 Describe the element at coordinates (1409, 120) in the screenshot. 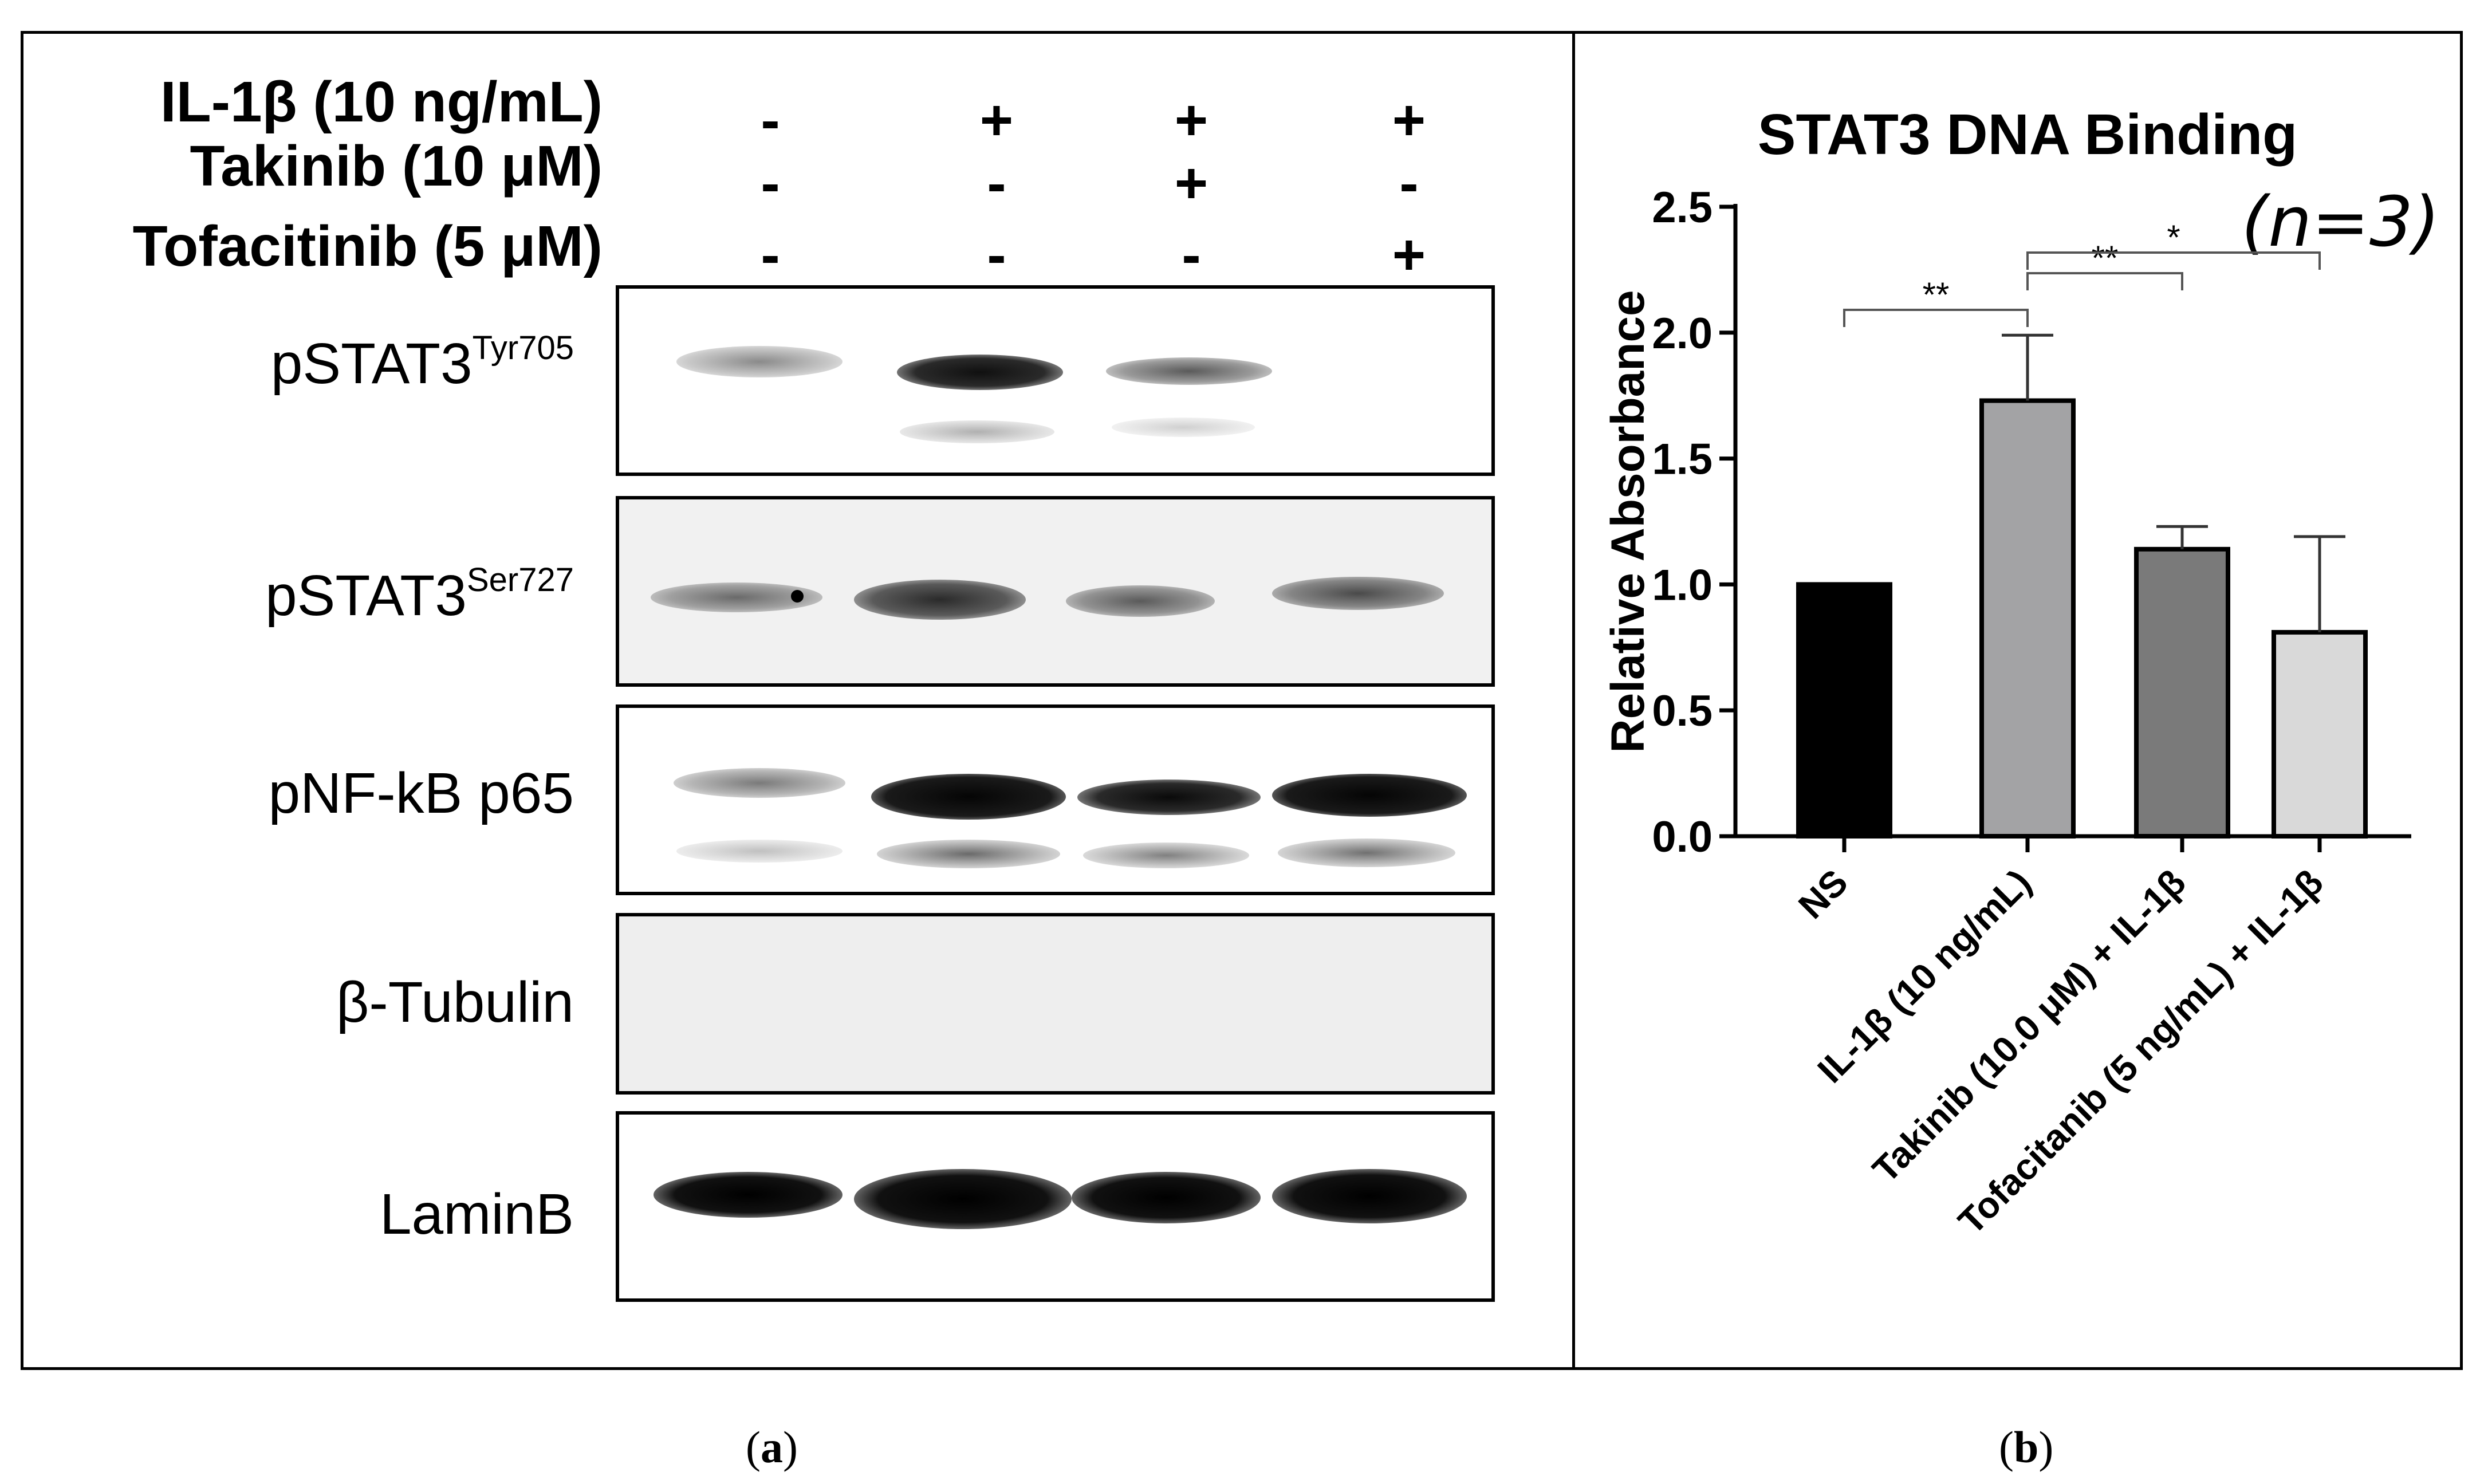

I see `sign-il1b-lane4: +` at that location.